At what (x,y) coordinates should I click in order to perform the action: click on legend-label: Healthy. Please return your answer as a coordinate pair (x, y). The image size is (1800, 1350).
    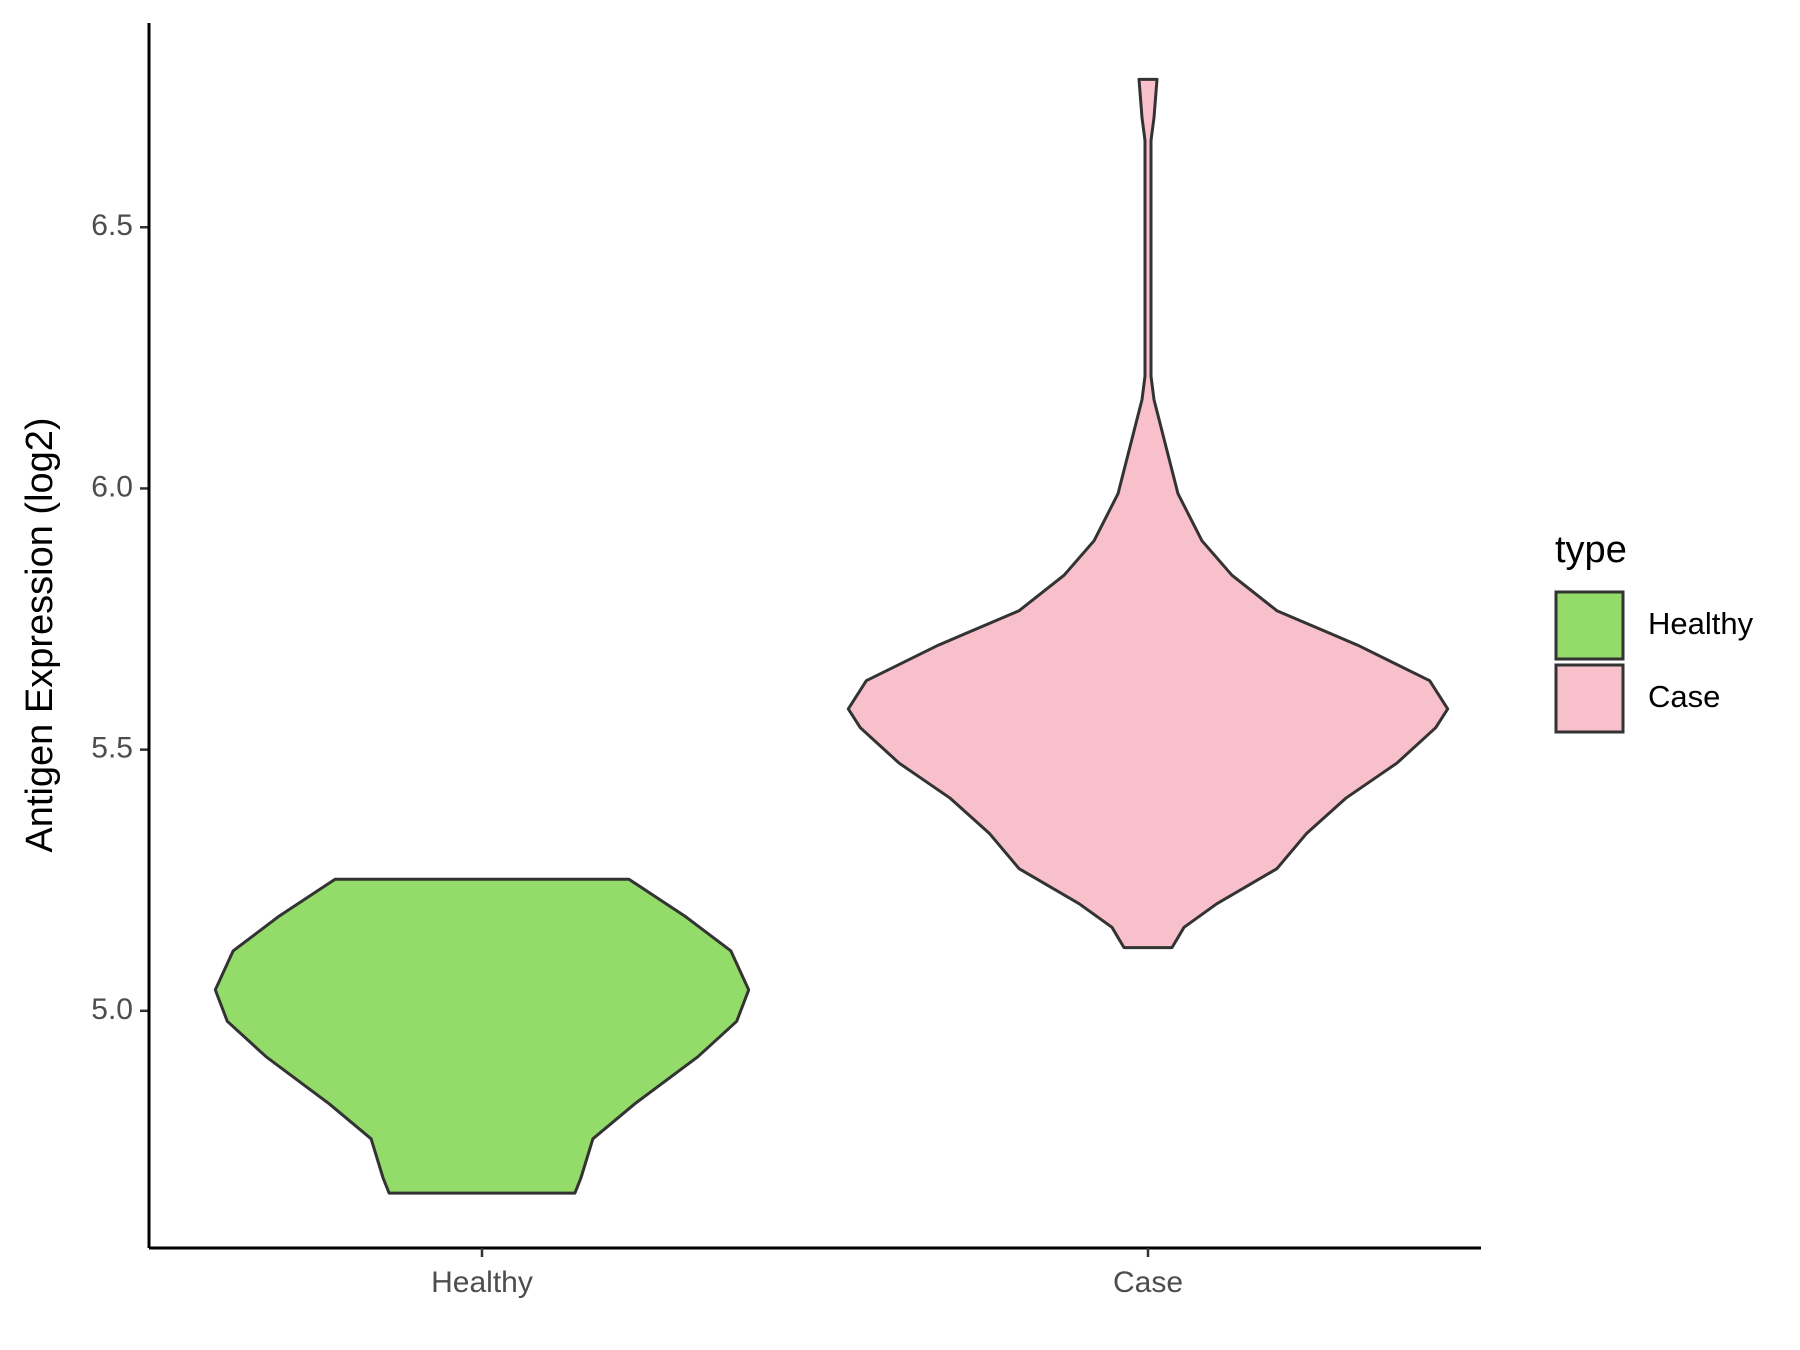
    Looking at the image, I should click on (1701, 623).